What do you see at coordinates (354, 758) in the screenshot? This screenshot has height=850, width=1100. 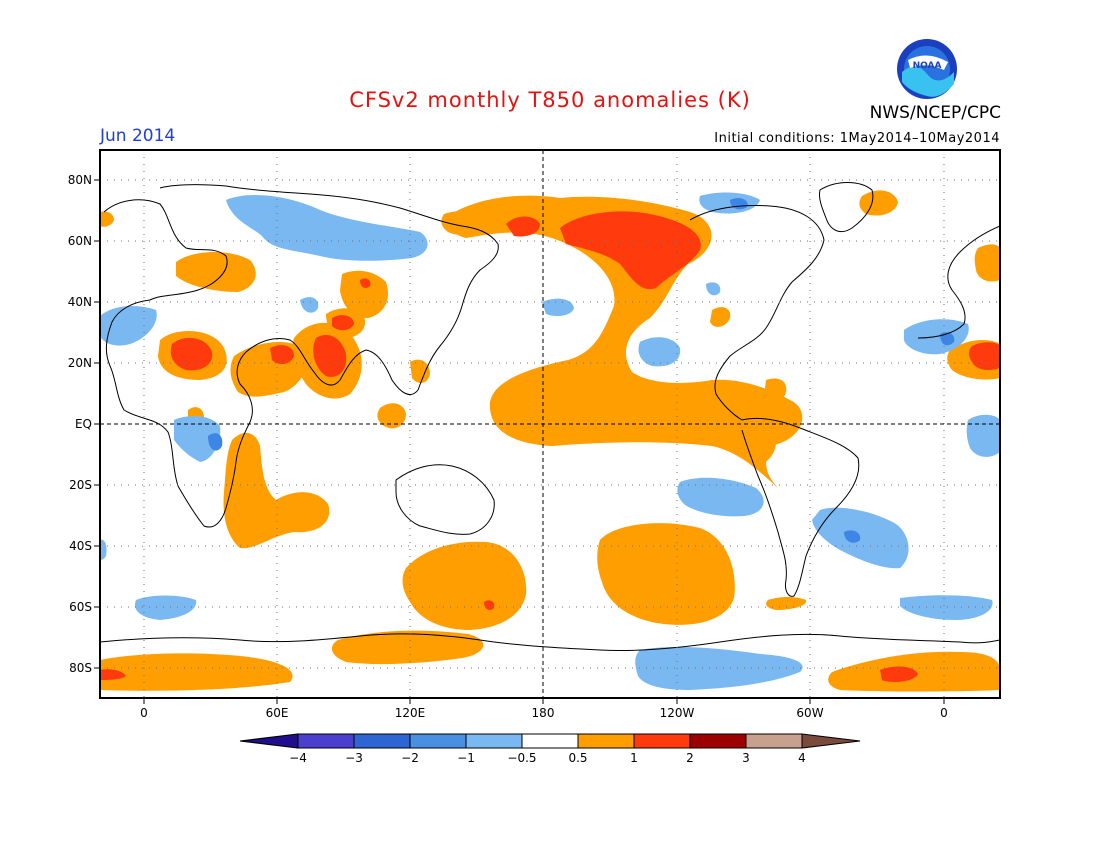 I see `colorbar-label: −3` at bounding box center [354, 758].